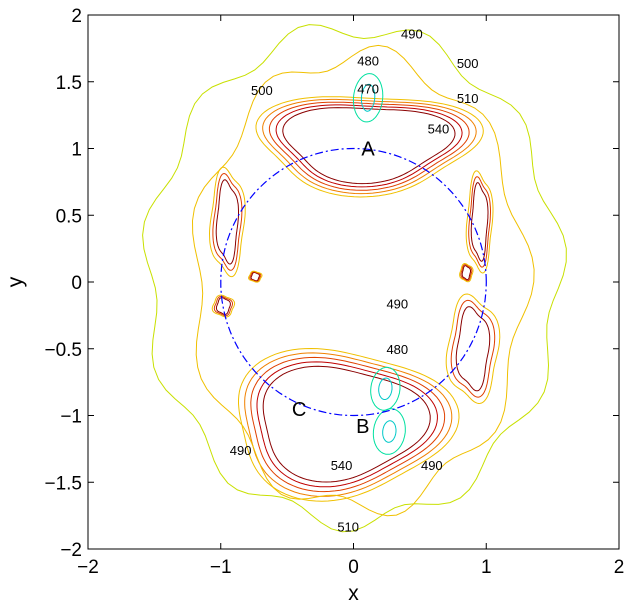 The width and height of the screenshot is (635, 604). Describe the element at coordinates (76, 16) in the screenshot. I see `y-tick-label: 2` at that location.